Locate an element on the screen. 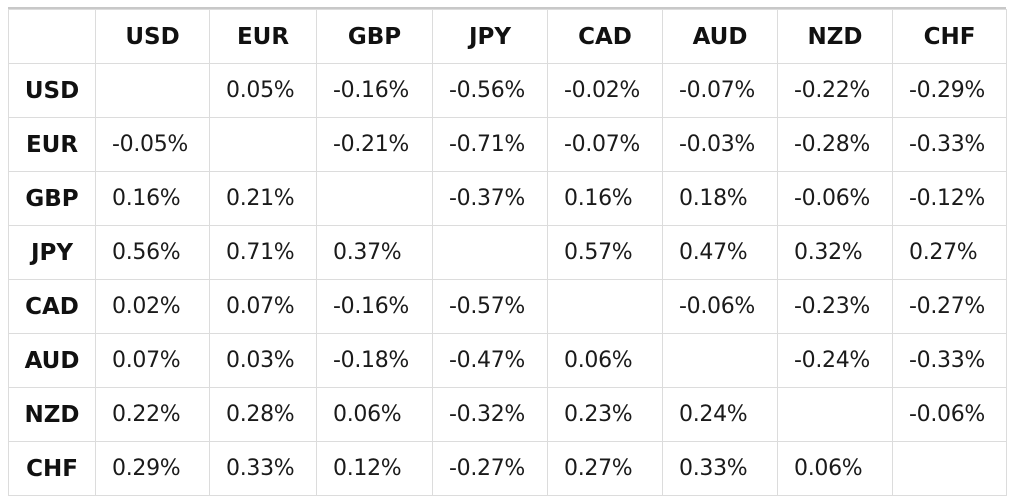 Image resolution: width=1017 pixels, height=503 pixels. row-header: JPY is located at coordinates (52, 252).